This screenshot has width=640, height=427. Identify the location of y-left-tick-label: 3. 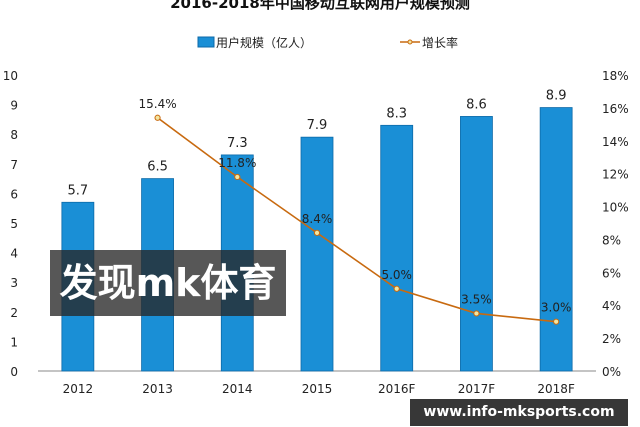
(14, 283).